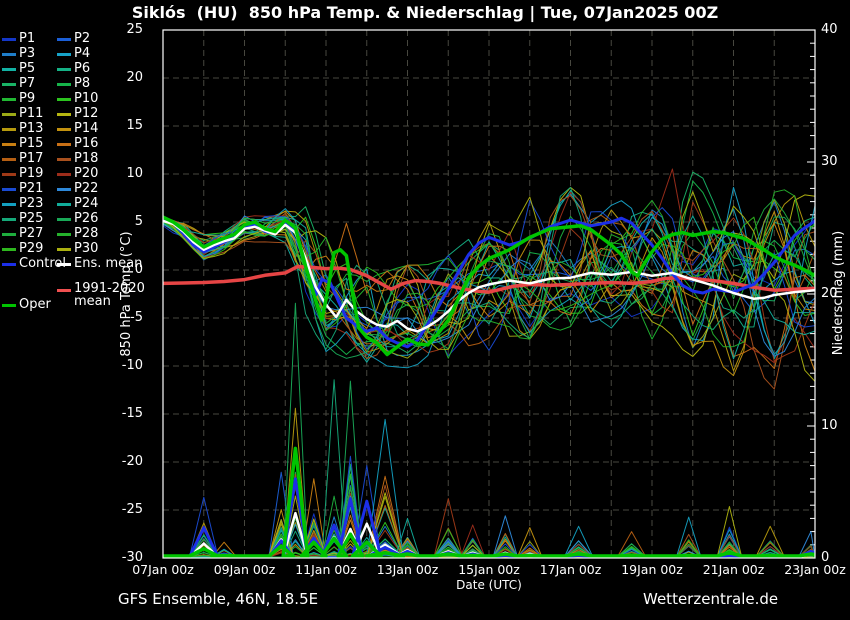 This screenshot has height=620, width=850. I want to click on legend-item-P12-label: P12, so click(86, 113).